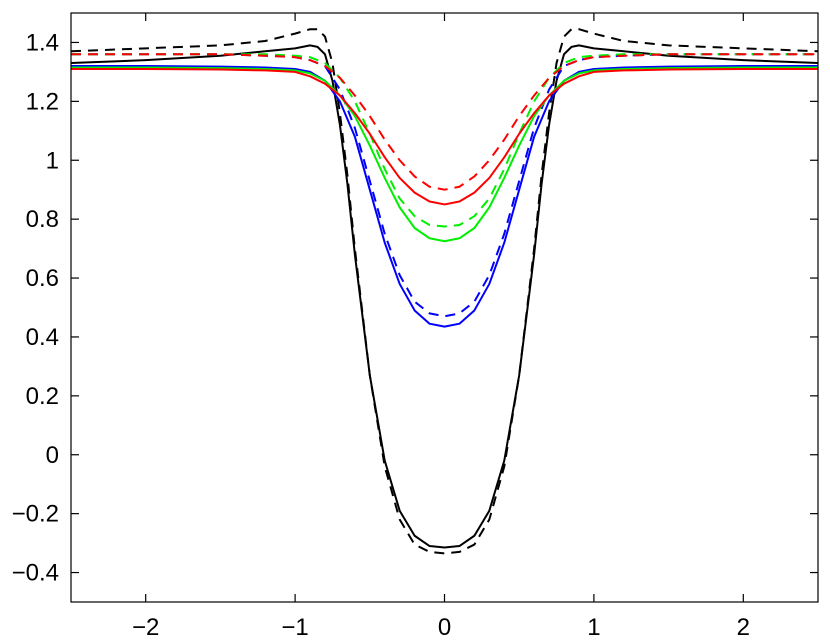 The width and height of the screenshot is (830, 643). I want to click on x-tick-label: −1, so click(294, 627).